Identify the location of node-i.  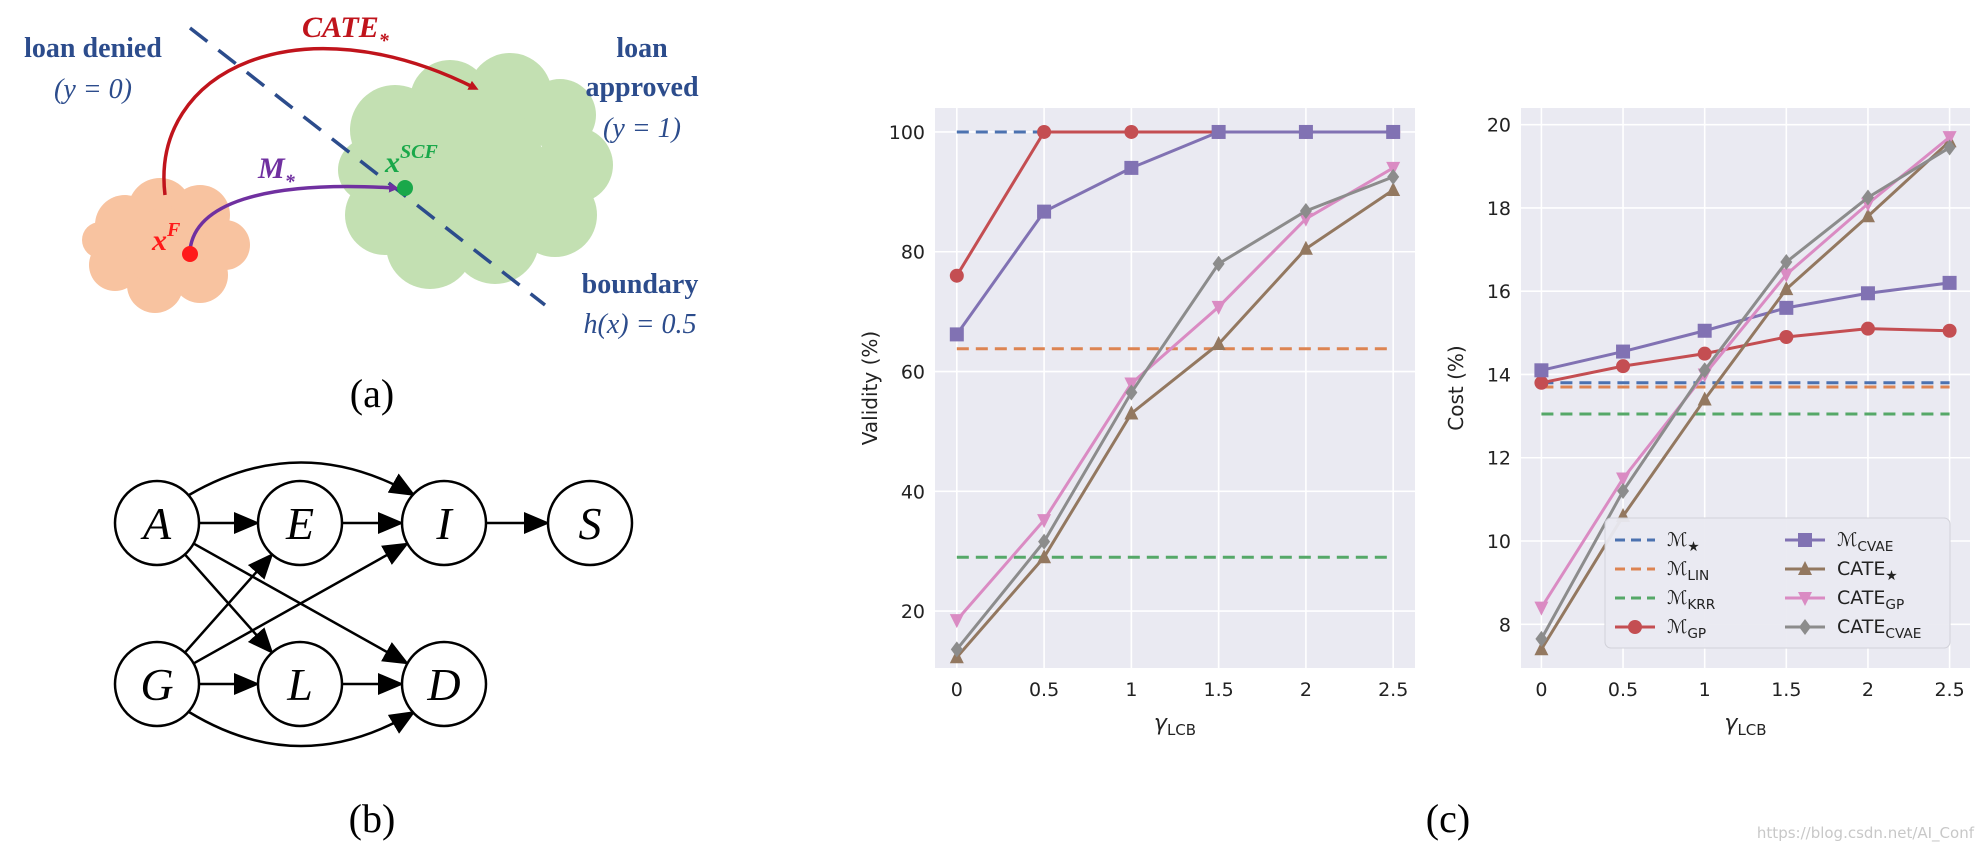
(444, 523).